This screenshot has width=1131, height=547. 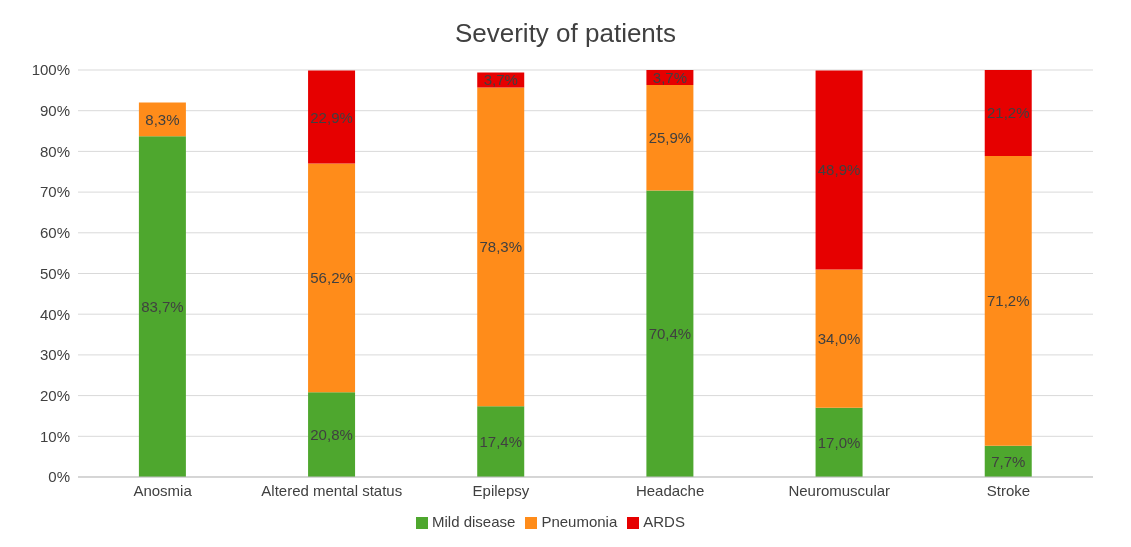 I want to click on y-tick-label: 100%, so click(x=50, y=70).